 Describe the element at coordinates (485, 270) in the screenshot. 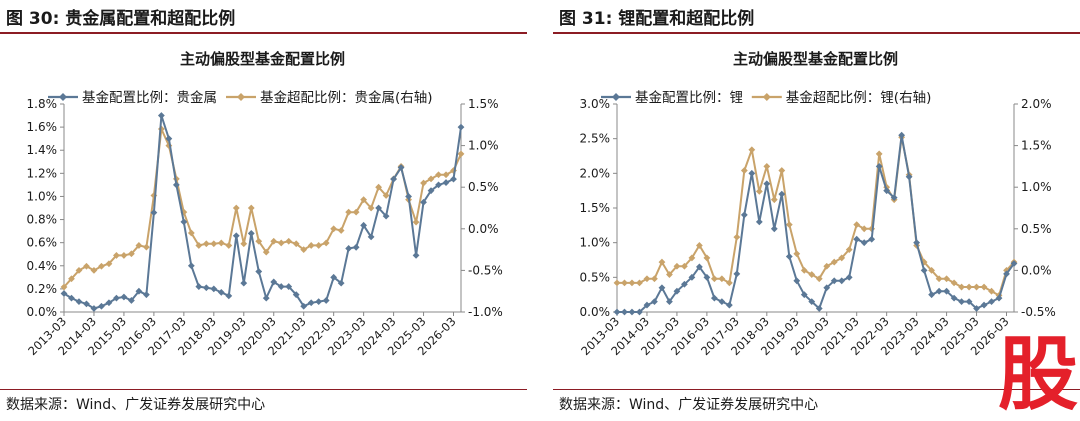

I see `y-right-tick-label: -0.5%` at that location.